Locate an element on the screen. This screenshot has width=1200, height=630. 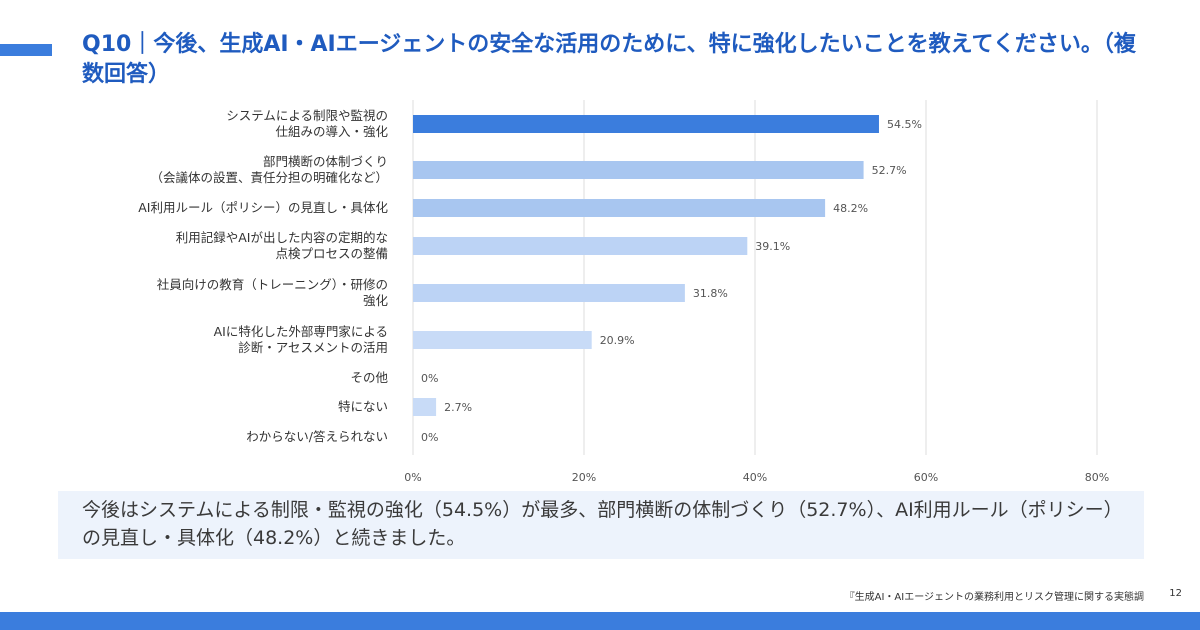
accent-bar is located at coordinates (26, 50).